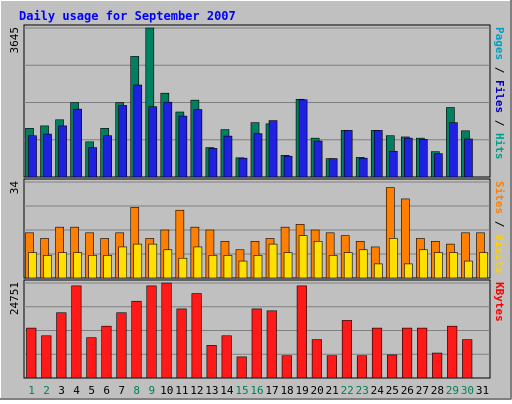 The height and width of the screenshot is (404, 512). Describe the element at coordinates (499, 146) in the screenshot. I see `legend-text: Hits` at that location.